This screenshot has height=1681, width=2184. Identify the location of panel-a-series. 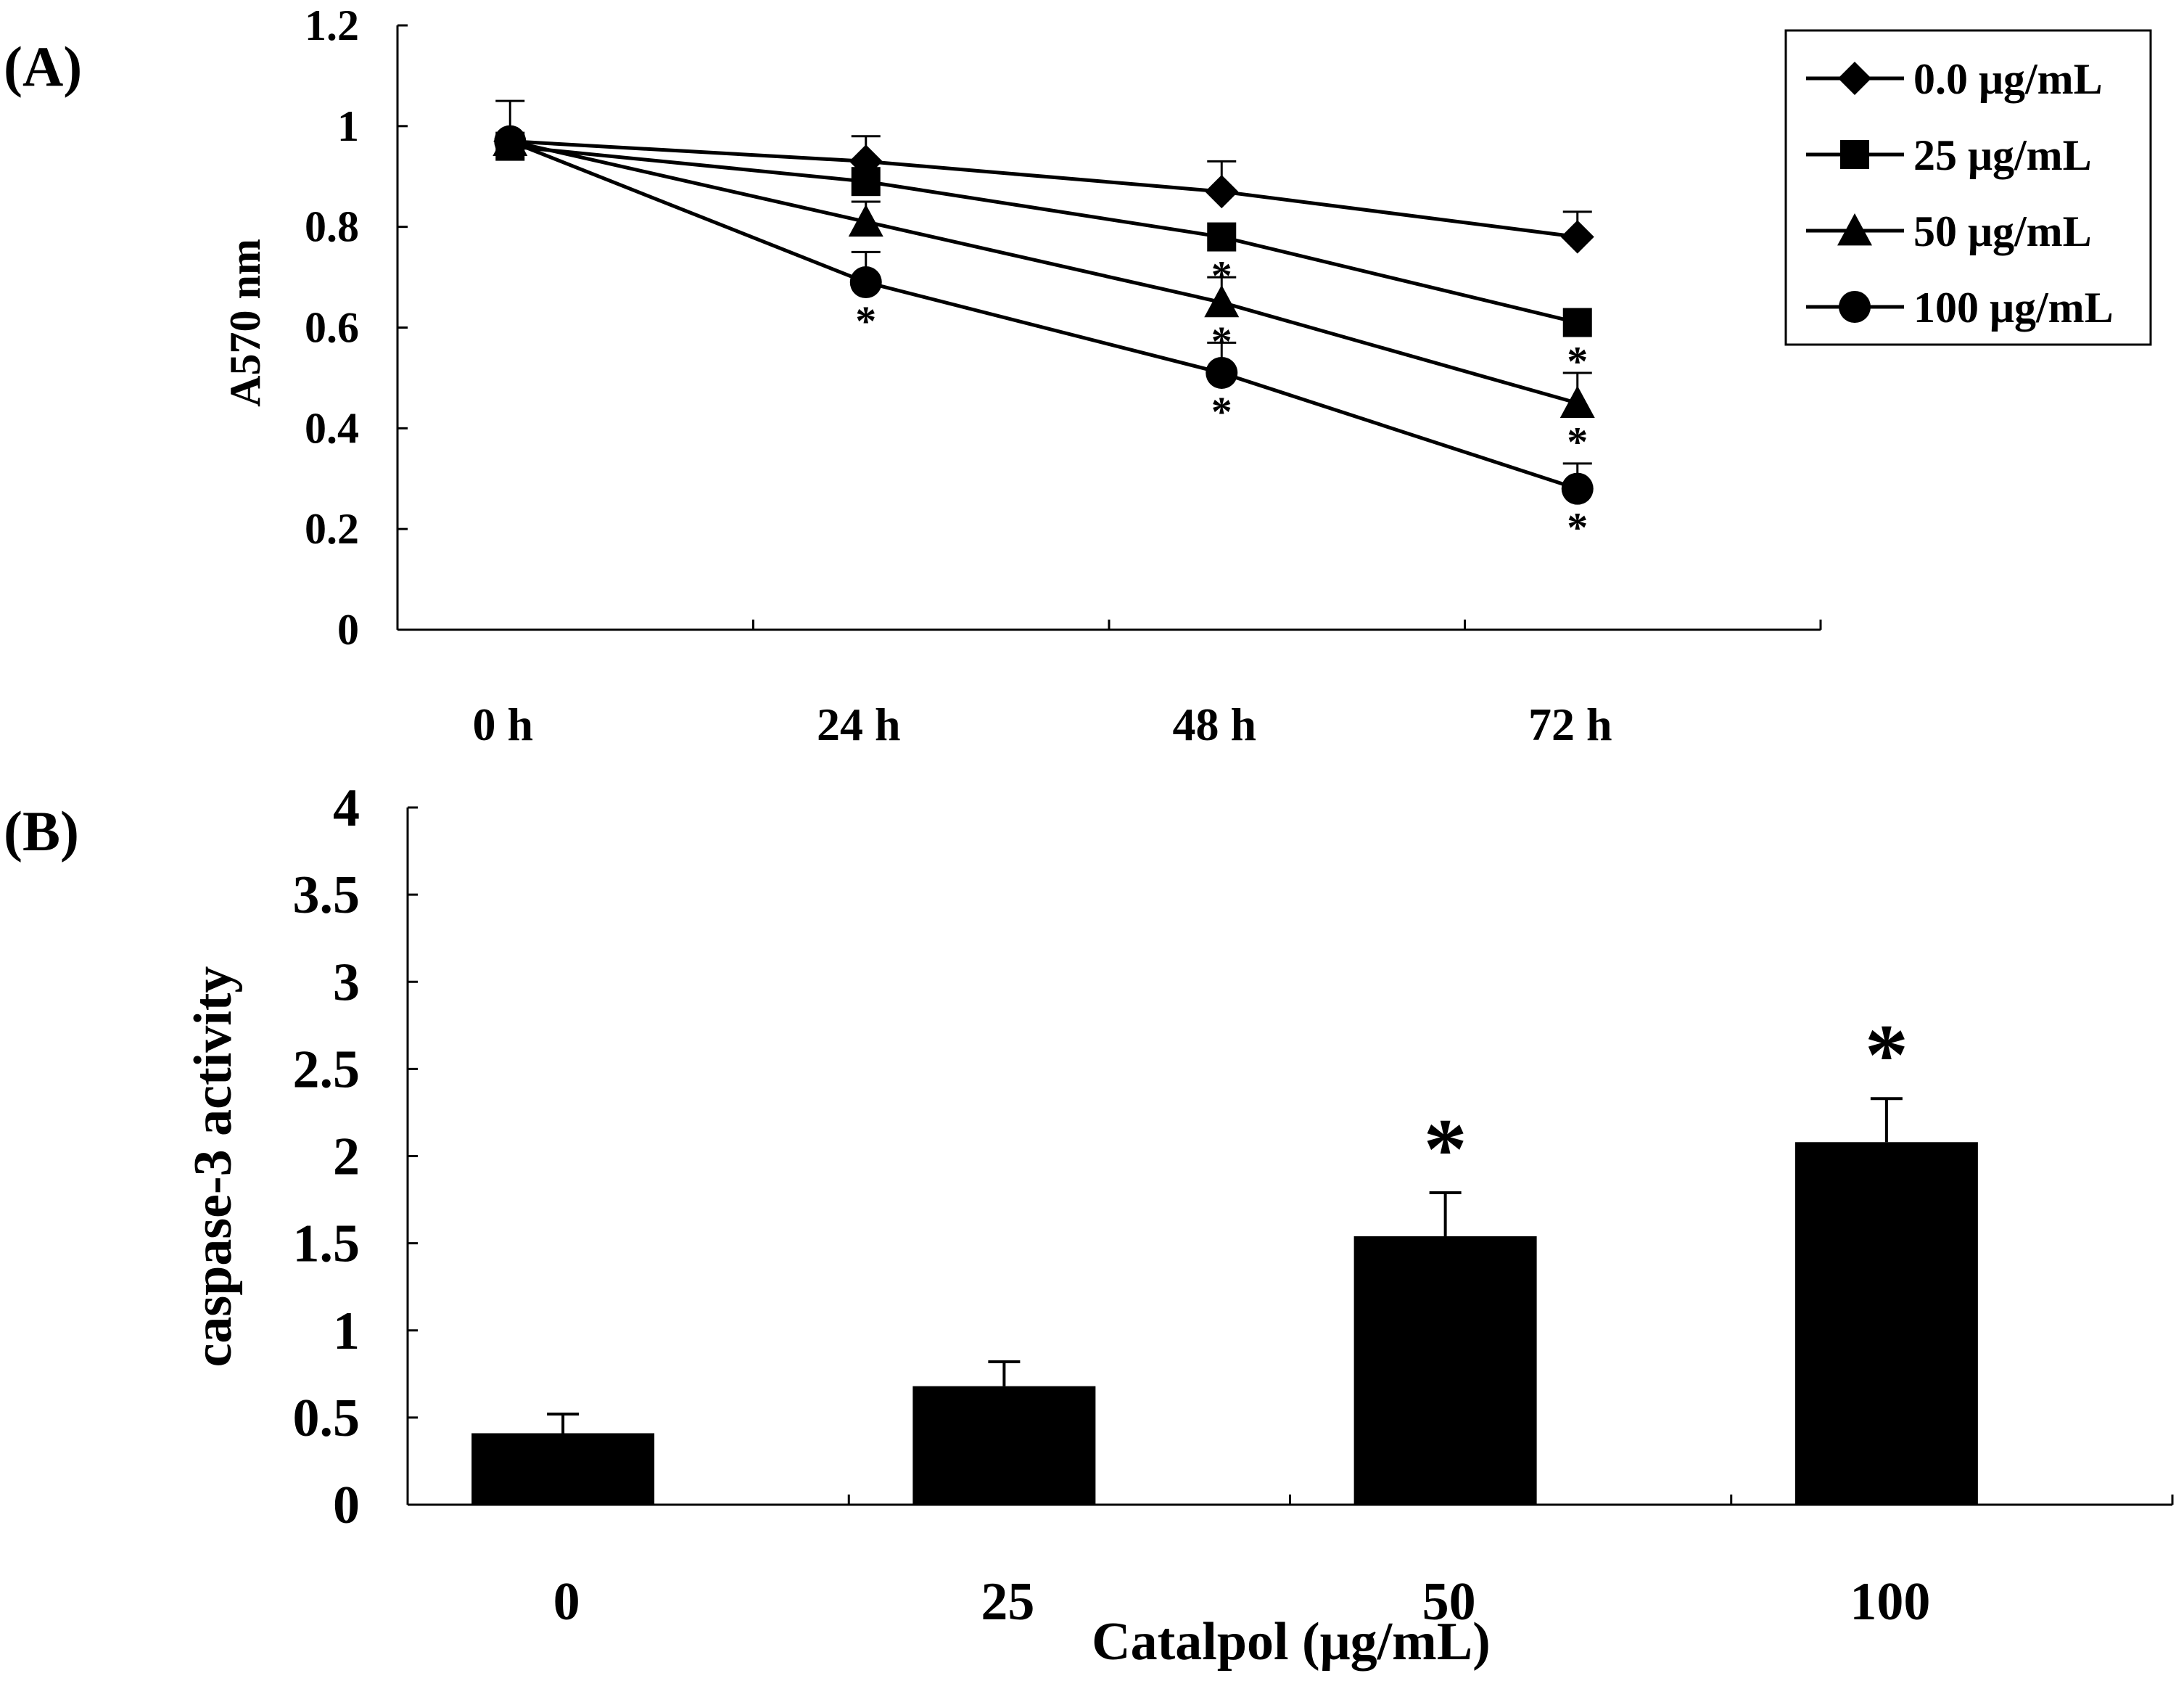
(1044, 302).